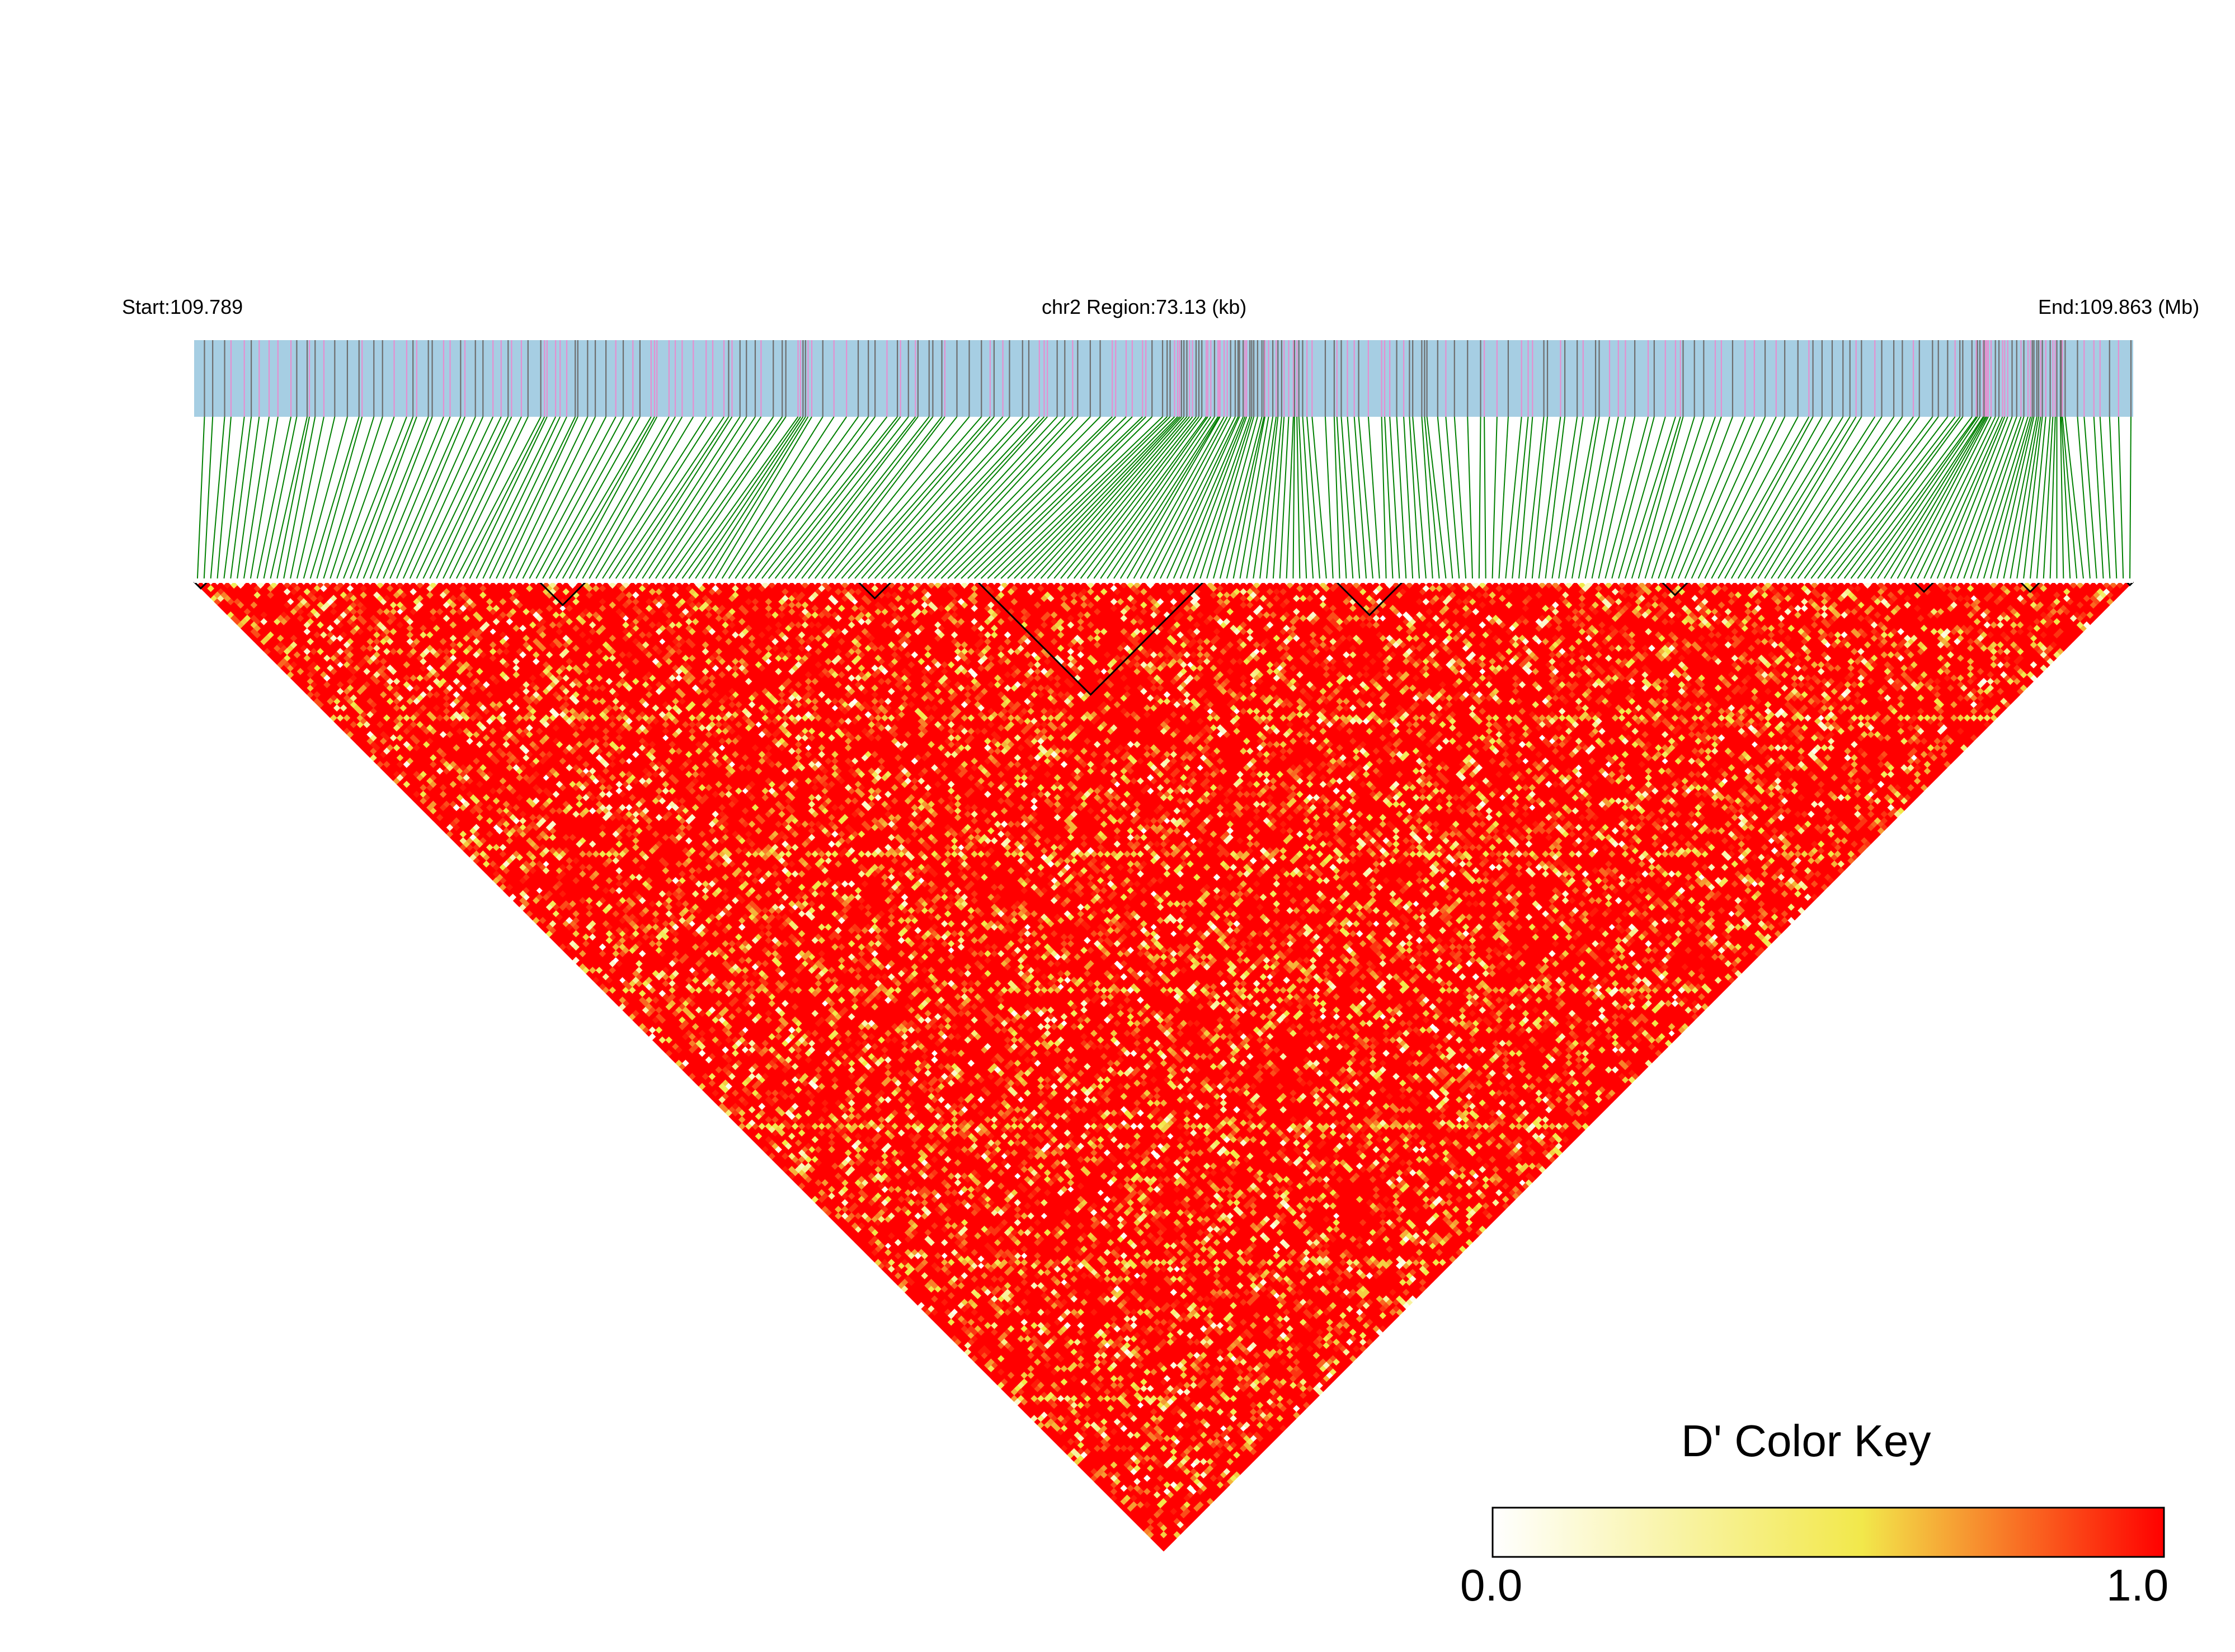 The width and height of the screenshot is (2235, 1652). Describe the element at coordinates (1491, 1585) in the screenshot. I see `color-key-min-label: 0.0` at that location.